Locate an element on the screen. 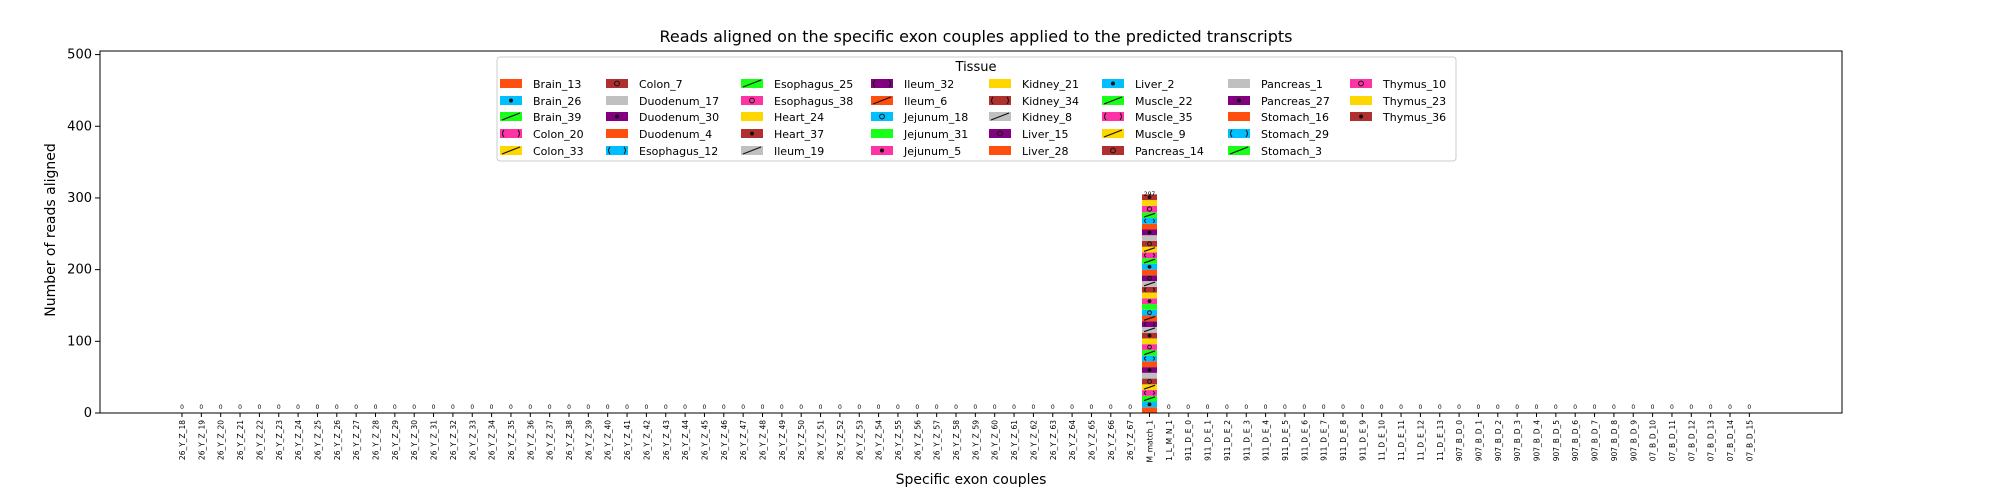 Image resolution: width=2000 pixels, height=500 pixels. x-tick-label: 26_Y_Z_38 is located at coordinates (569, 440).